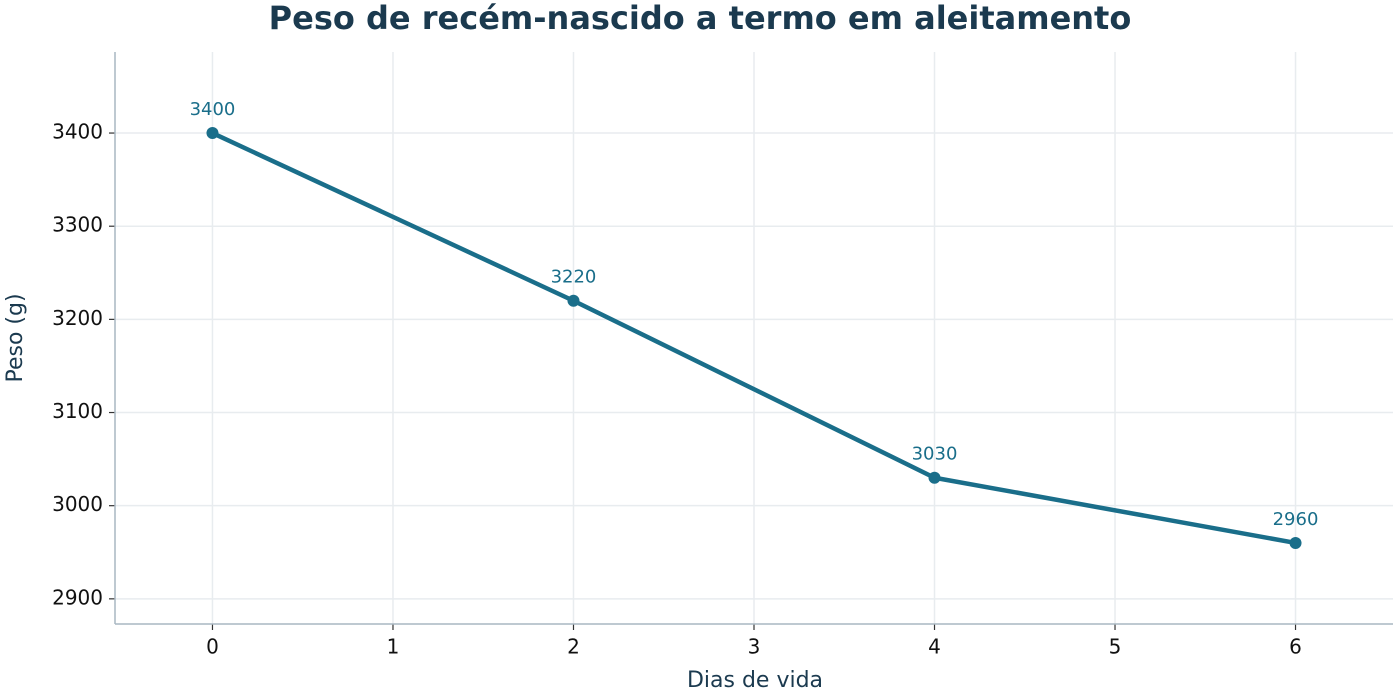  Describe the element at coordinates (213, 109) in the screenshot. I see `data-label: 3400` at that location.